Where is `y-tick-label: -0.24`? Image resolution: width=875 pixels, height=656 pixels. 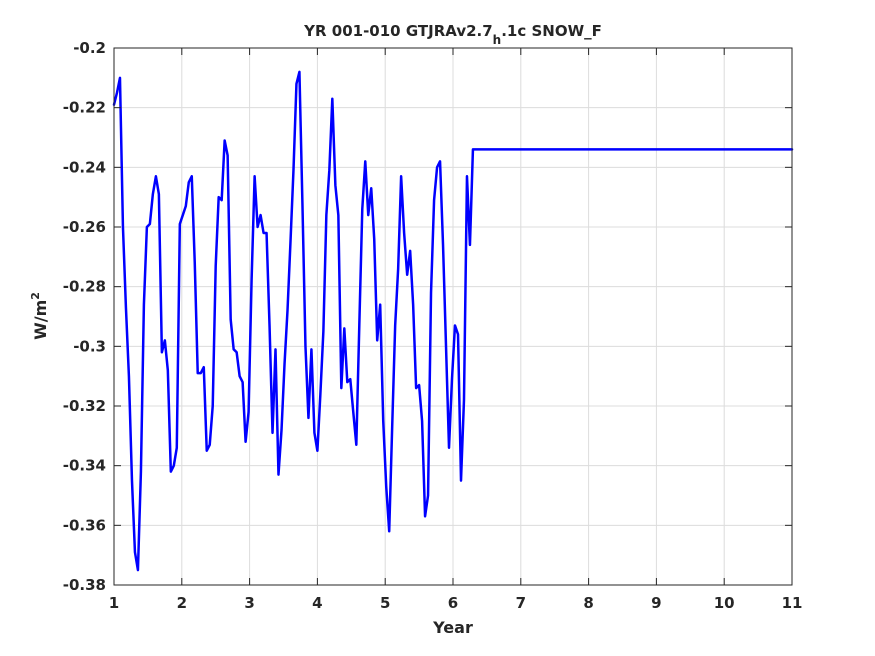 y-tick-label: -0.24 is located at coordinates (84, 167).